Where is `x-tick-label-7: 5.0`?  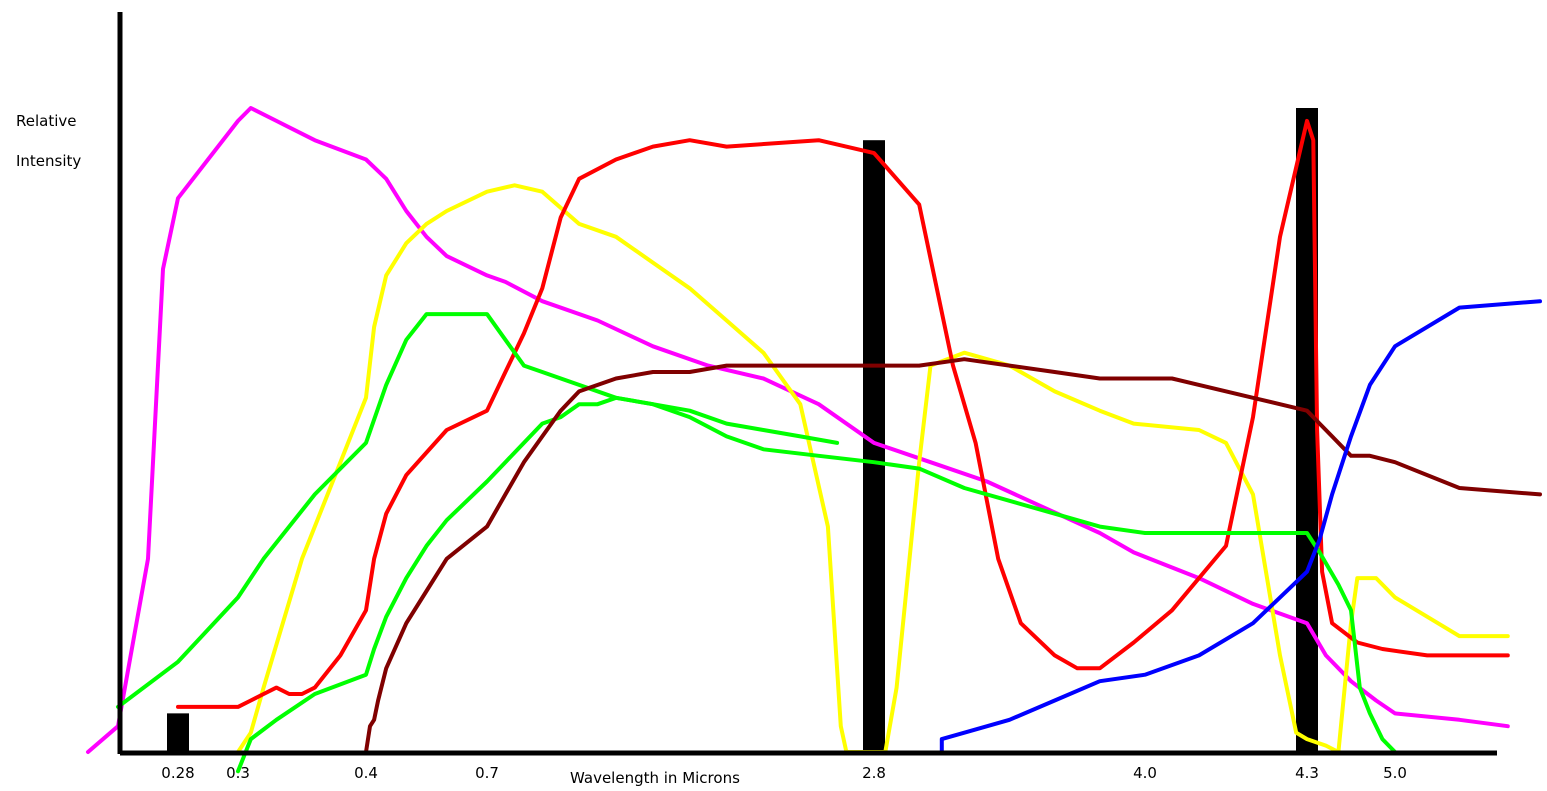
x-tick-label-7: 5.0 is located at coordinates (1395, 773).